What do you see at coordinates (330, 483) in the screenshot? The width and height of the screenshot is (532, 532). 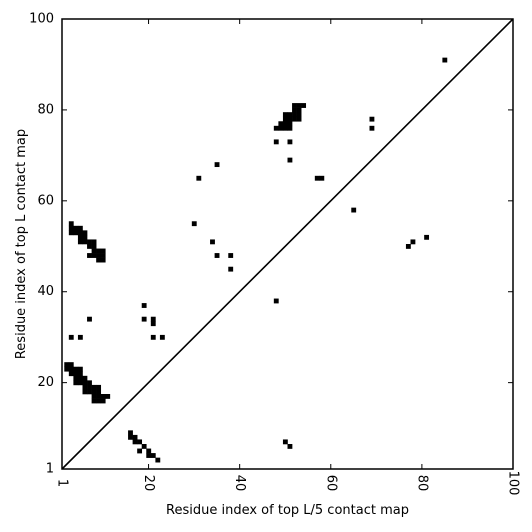 I see `x-tick-label: 60` at bounding box center [330, 483].